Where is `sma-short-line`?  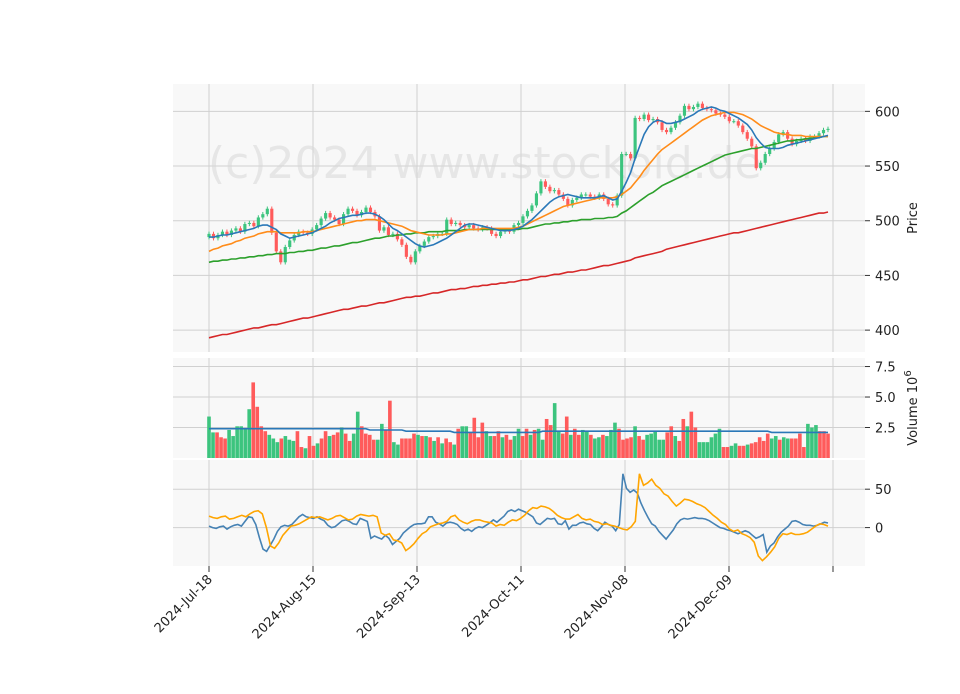
sma-short-line is located at coordinates (519, 177).